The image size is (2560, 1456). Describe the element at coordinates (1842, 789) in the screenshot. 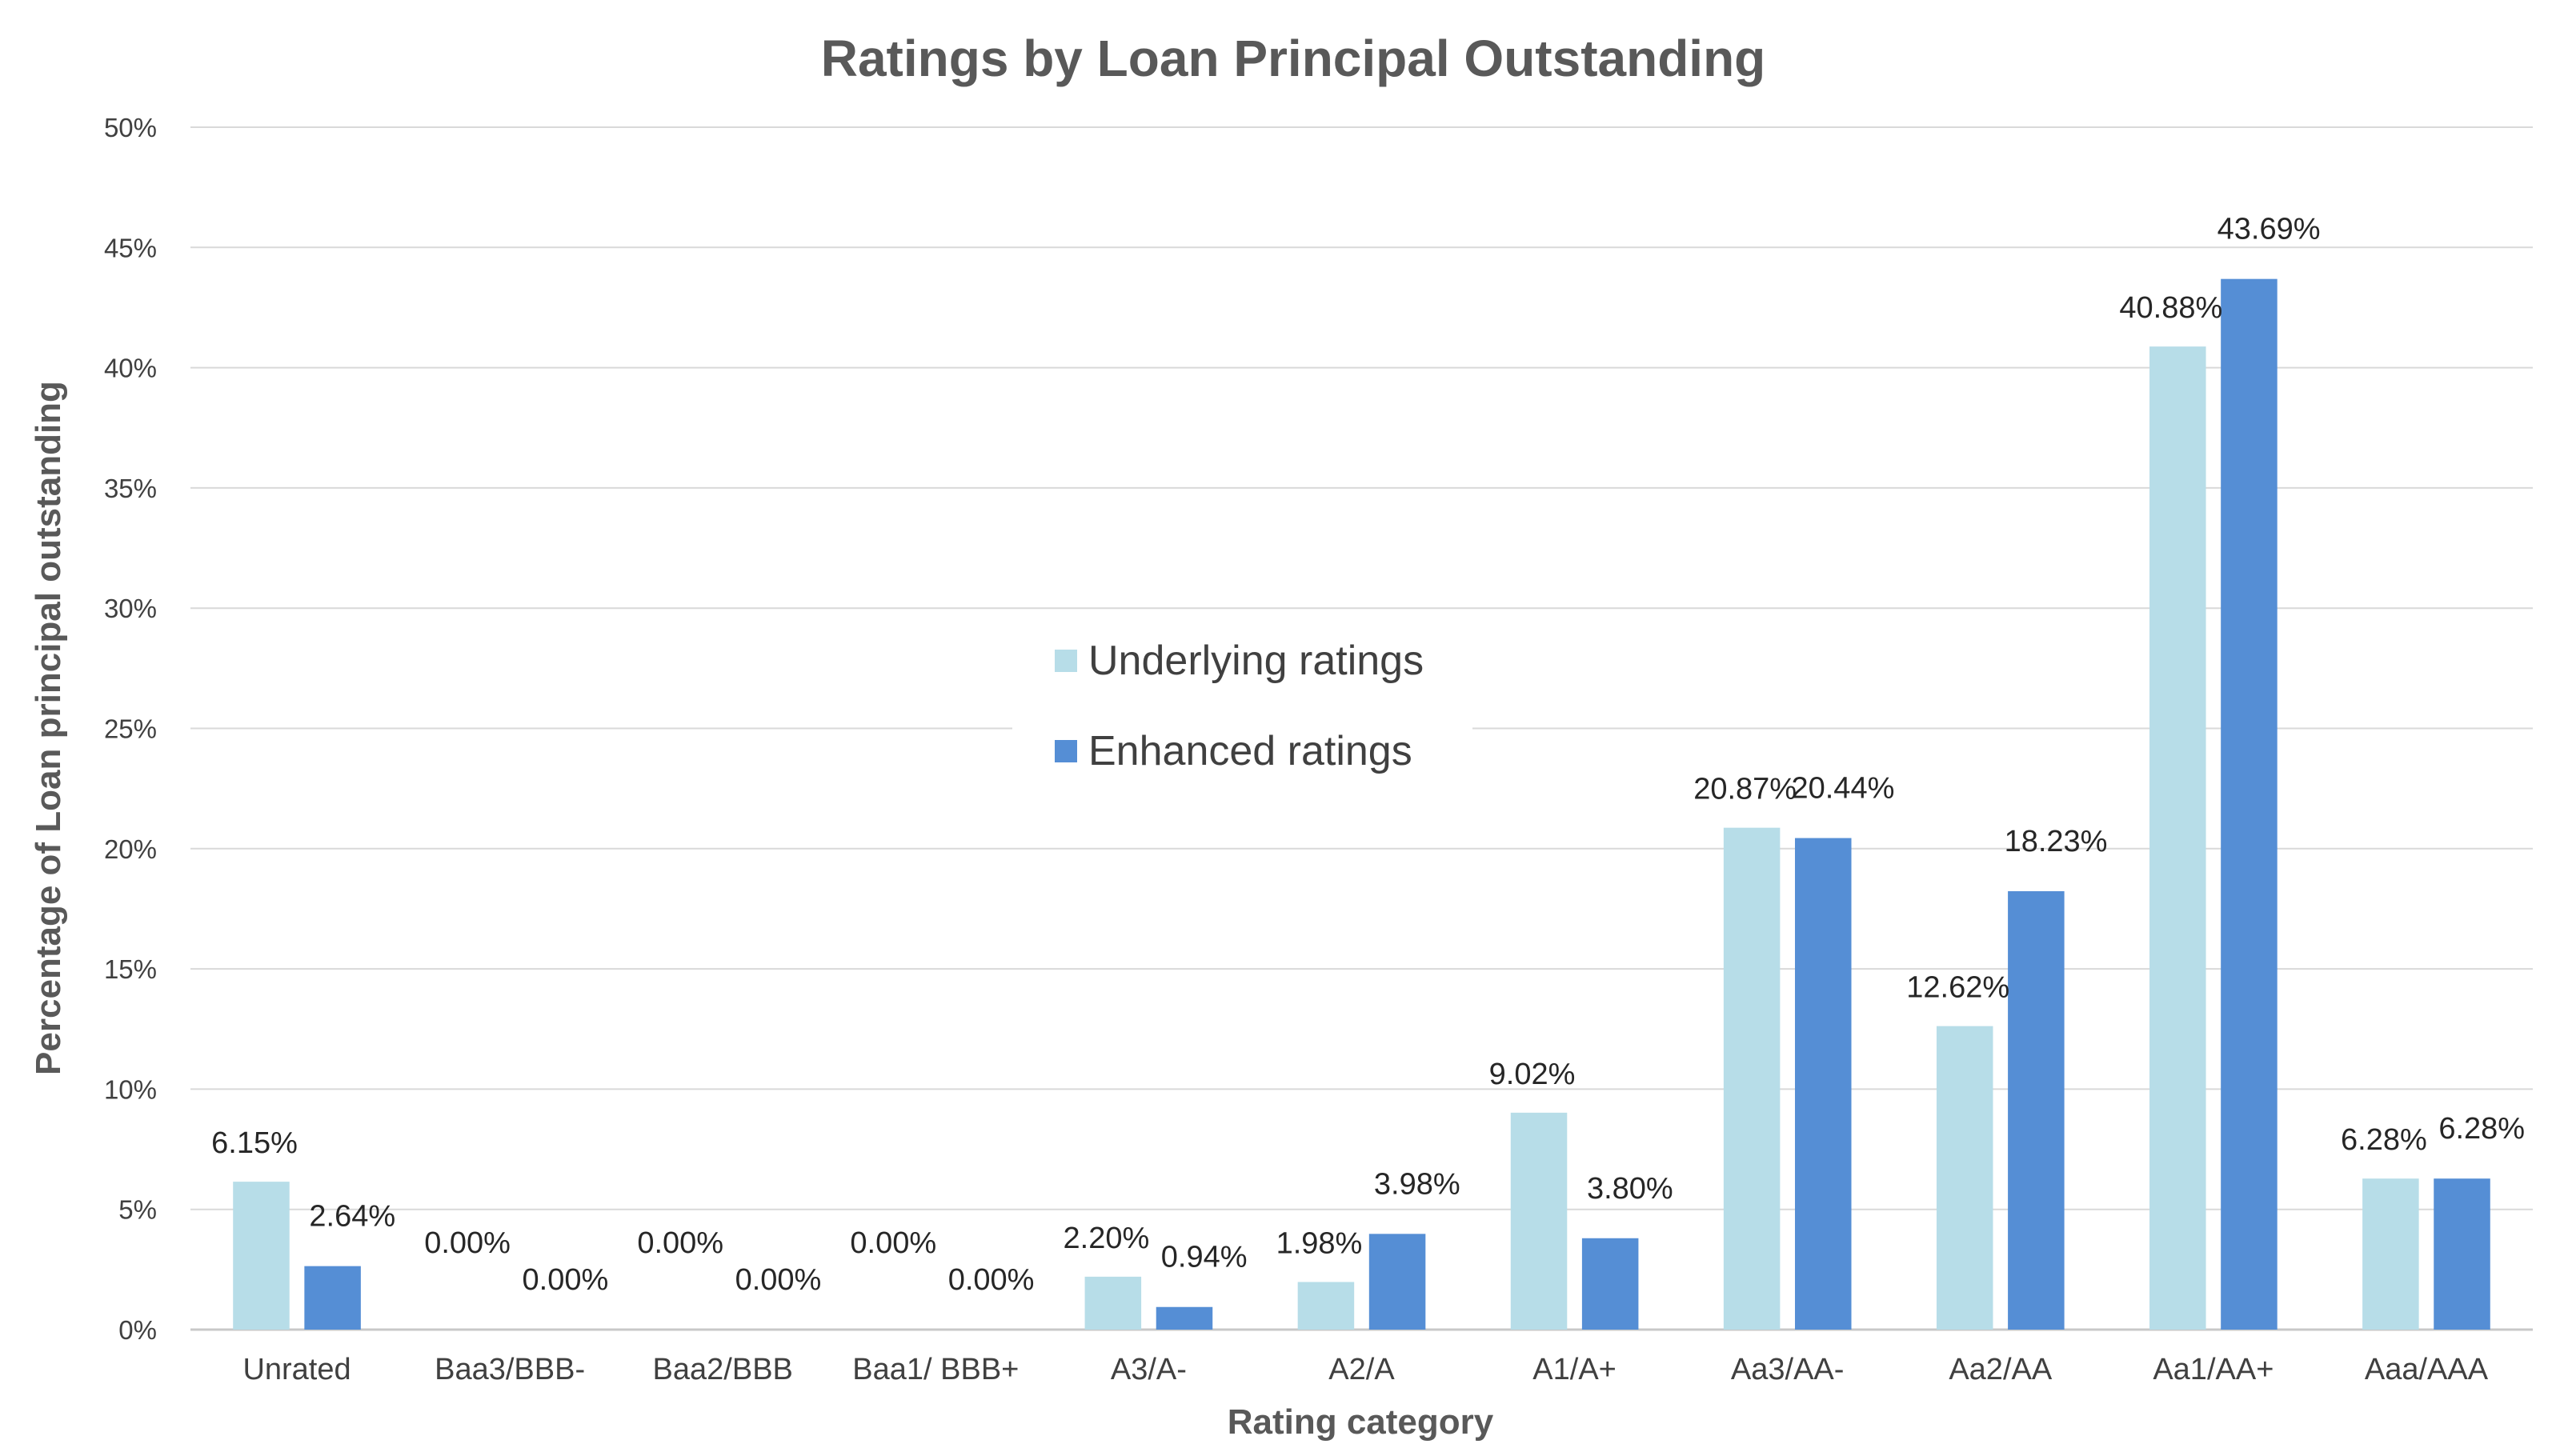

I see `data-label-enhanced: 20.44%` at that location.